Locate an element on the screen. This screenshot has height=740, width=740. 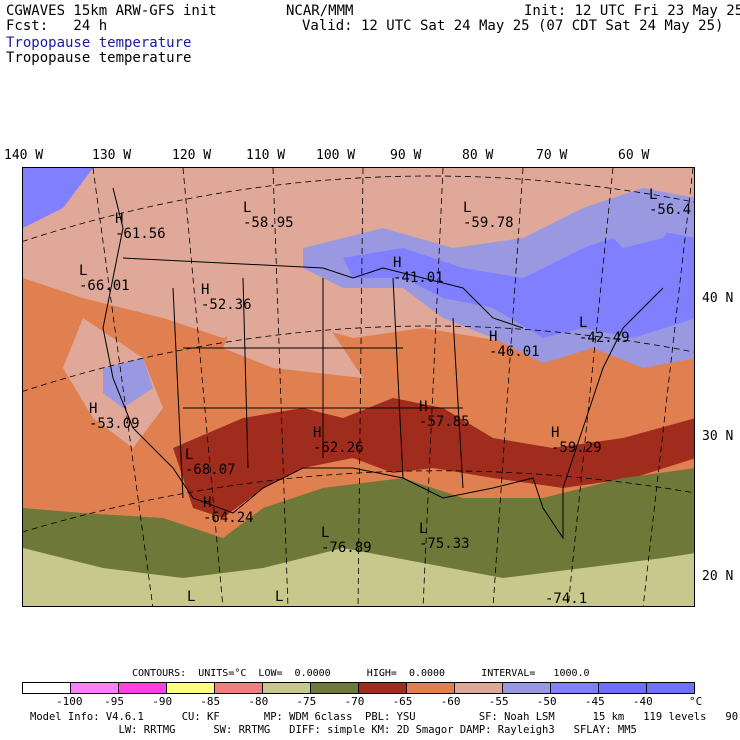
map-label: L -42.49 is located at coordinates (604, 330).